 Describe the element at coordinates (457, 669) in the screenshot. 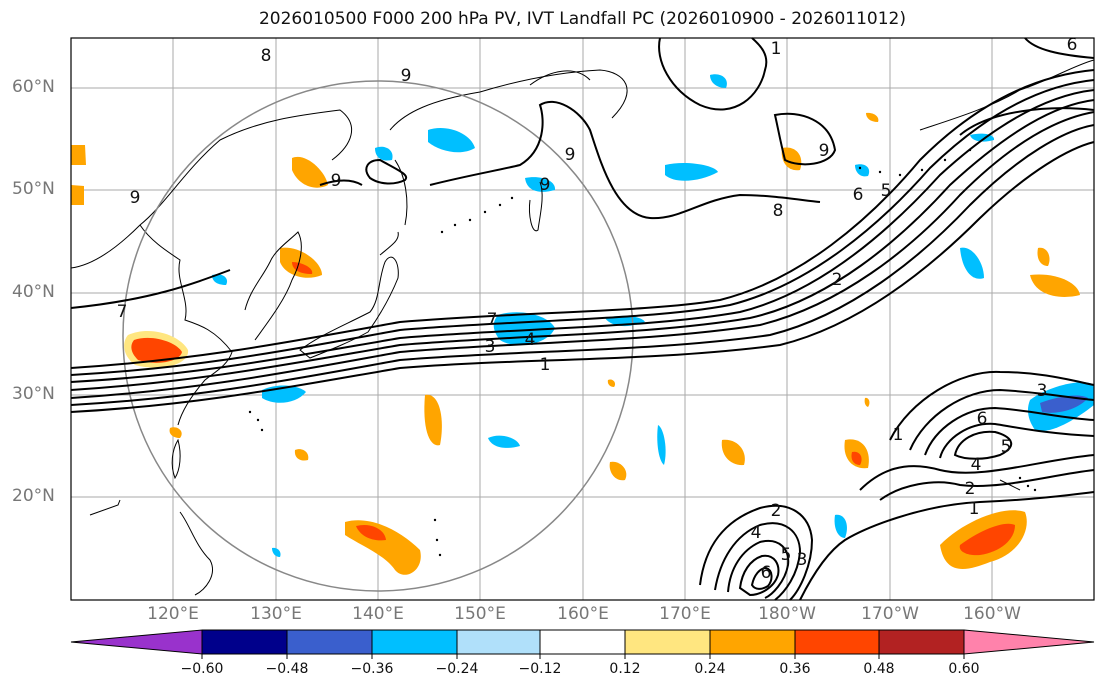

I see `colorbar-tick-label: −0.24` at that location.